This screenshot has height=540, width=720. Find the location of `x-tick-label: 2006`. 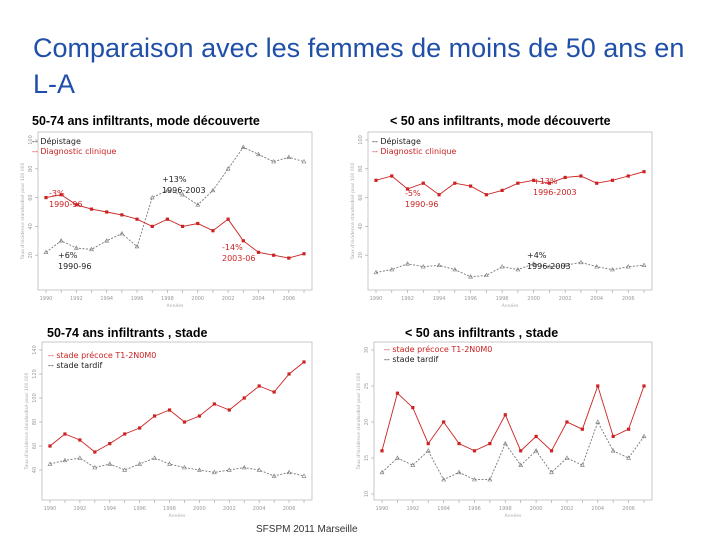

x-tick-label: 2006 is located at coordinates (628, 509).